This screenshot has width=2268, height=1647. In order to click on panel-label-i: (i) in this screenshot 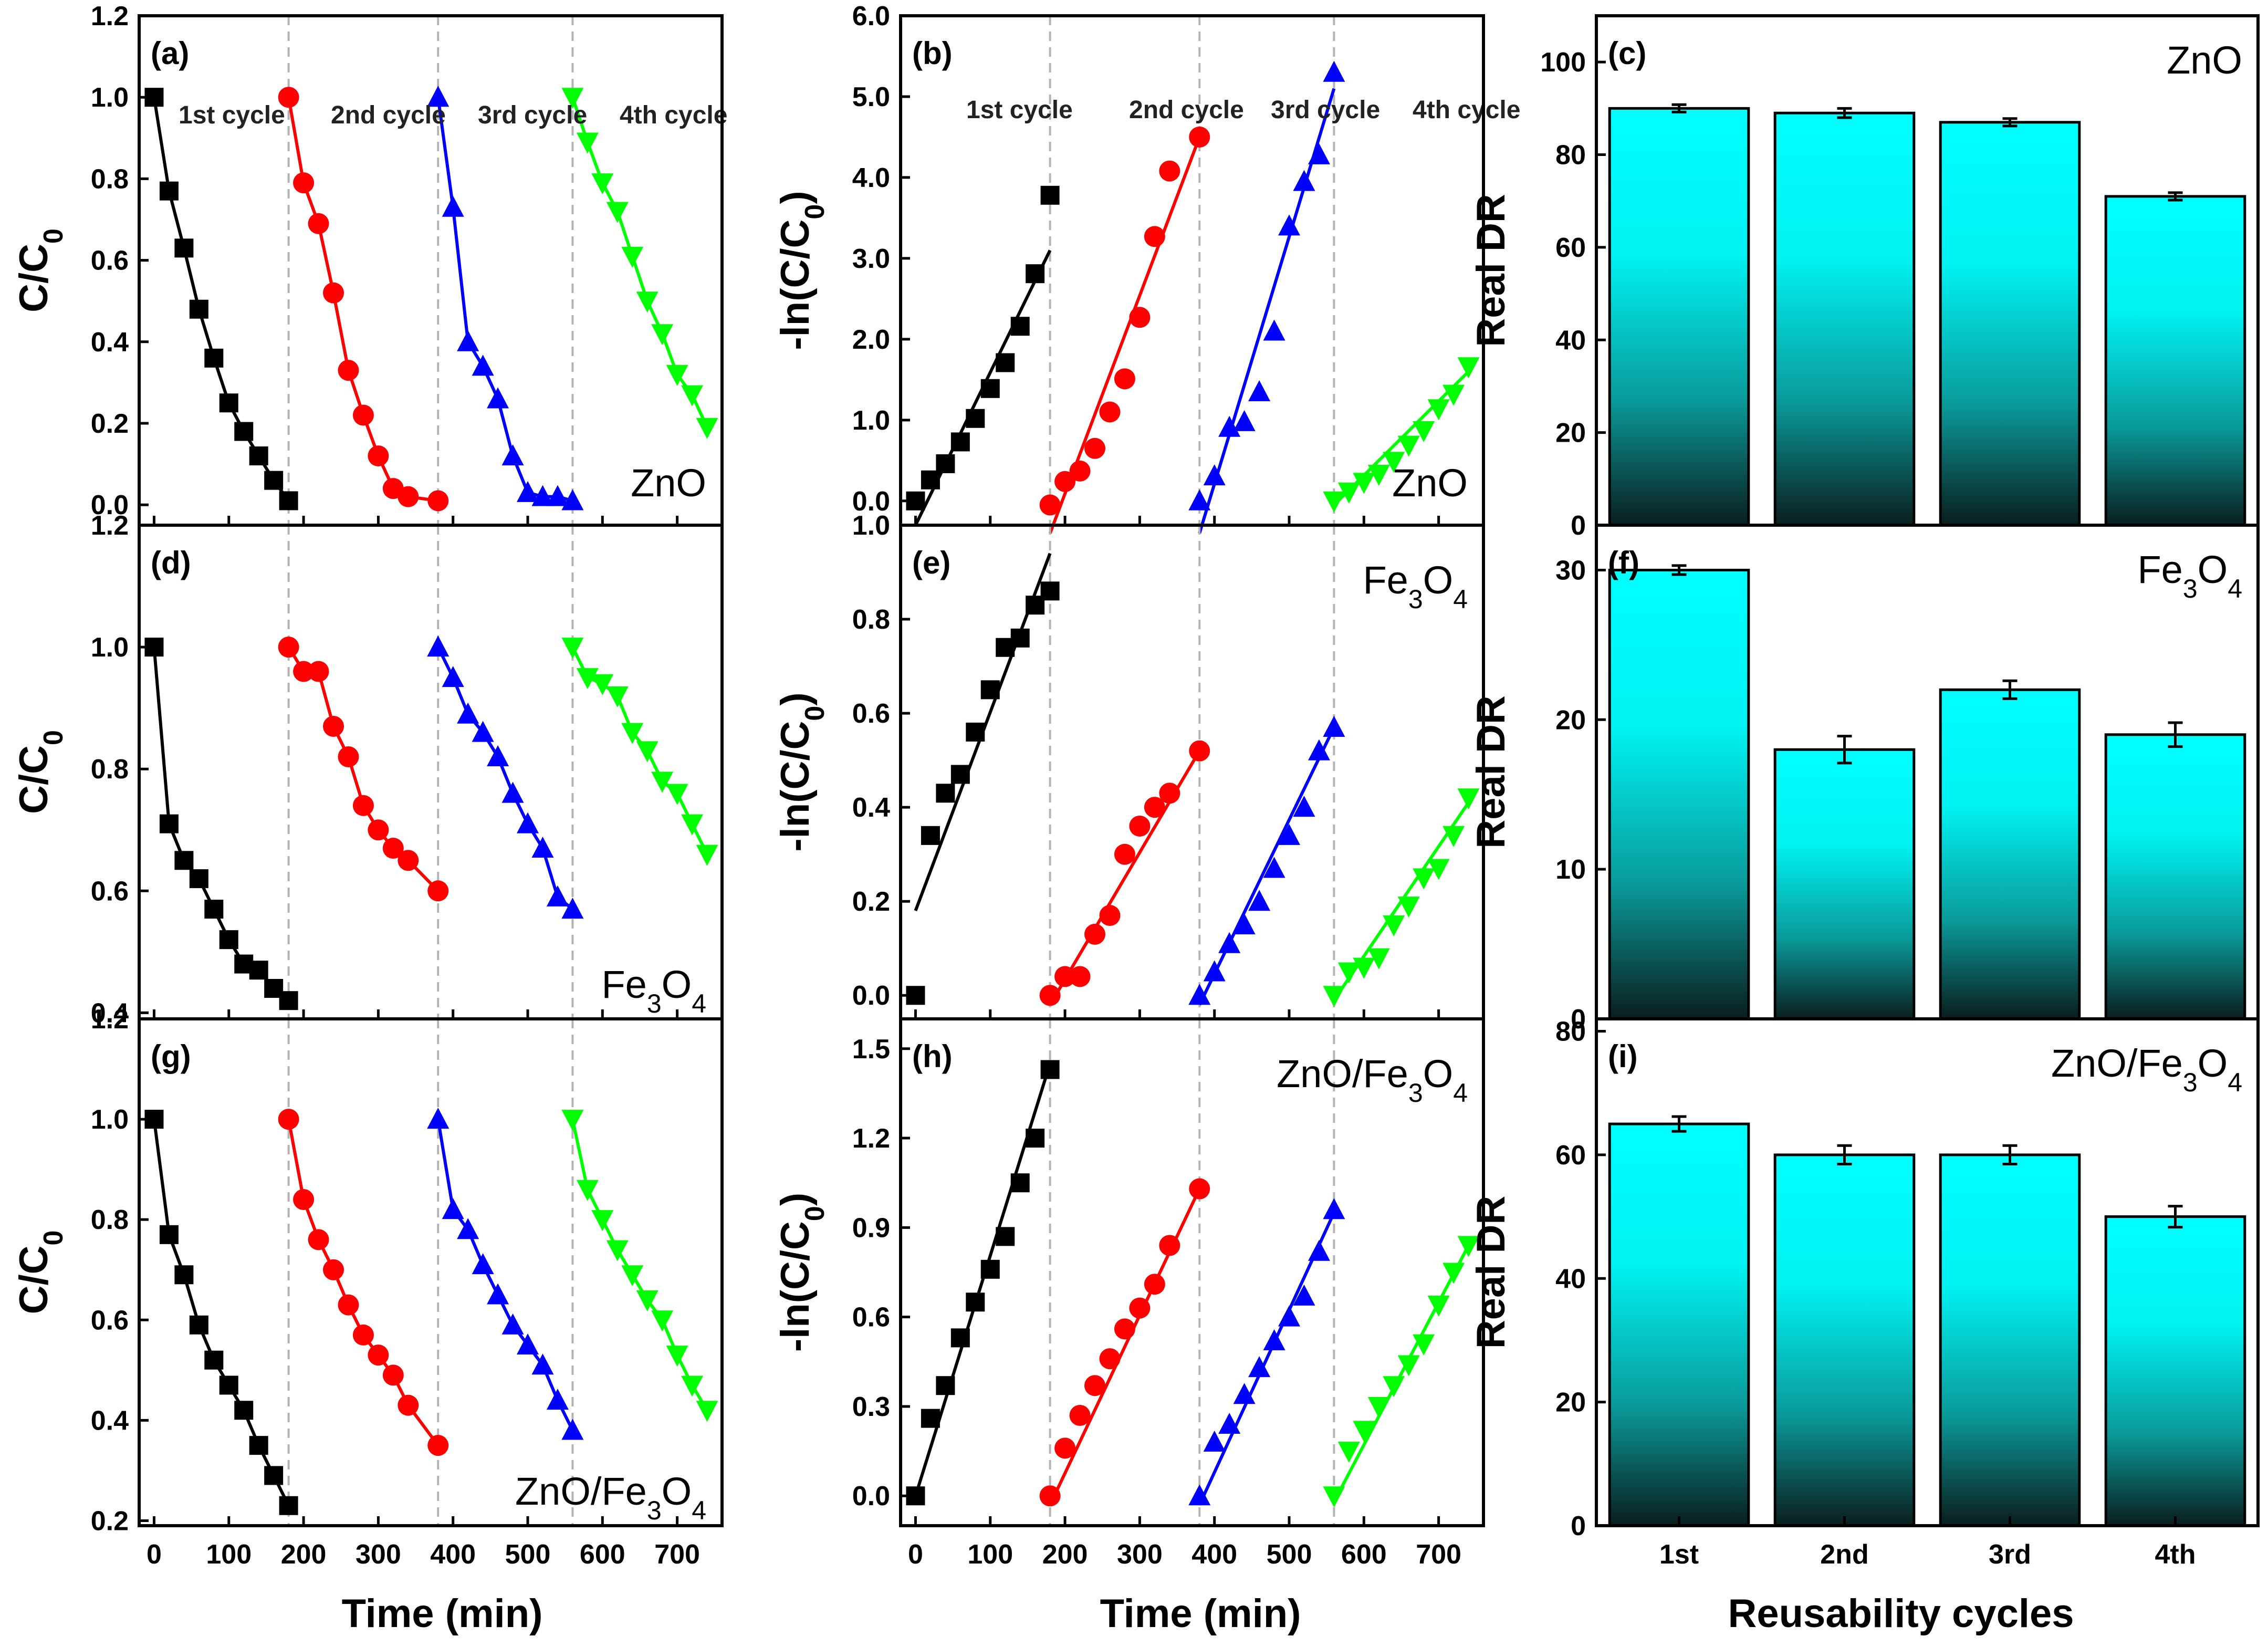, I will do `click(1623, 1057)`.